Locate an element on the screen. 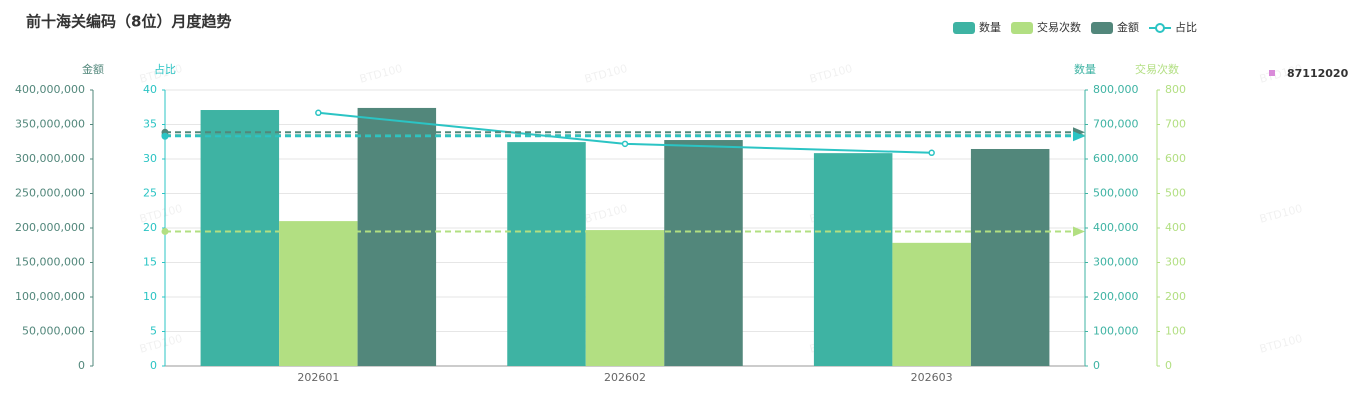 Image resolution: width=1364 pixels, height=416 pixels. x-tick-label: 202602 is located at coordinates (625, 377).